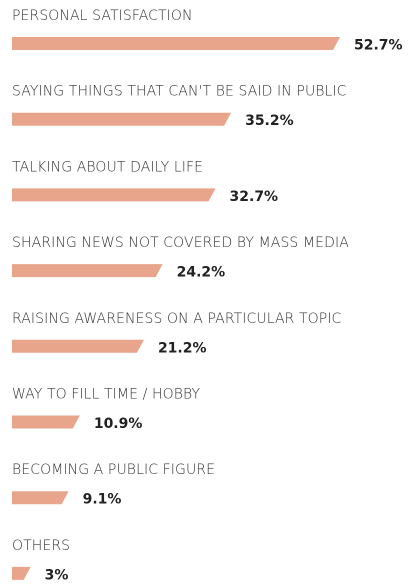  What do you see at coordinates (106, 395) in the screenshot?
I see `category-label: WAY TO FILL TIME / HOBBY` at bounding box center [106, 395].